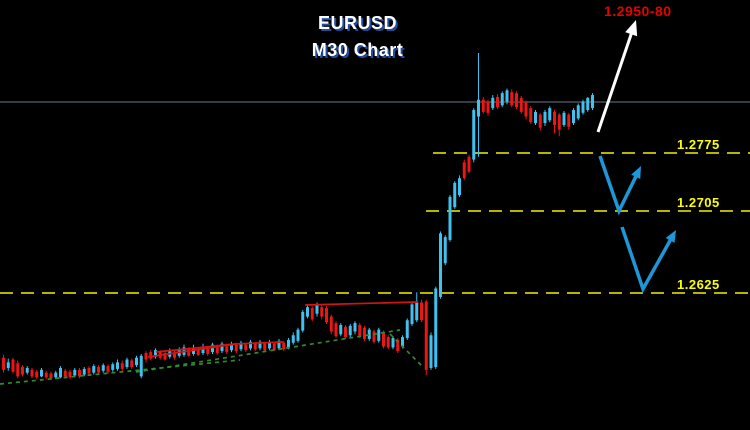 The width and height of the screenshot is (750, 430). What do you see at coordinates (670, 236) in the screenshot?
I see `pullback-projection-arrow-2-head` at bounding box center [670, 236].